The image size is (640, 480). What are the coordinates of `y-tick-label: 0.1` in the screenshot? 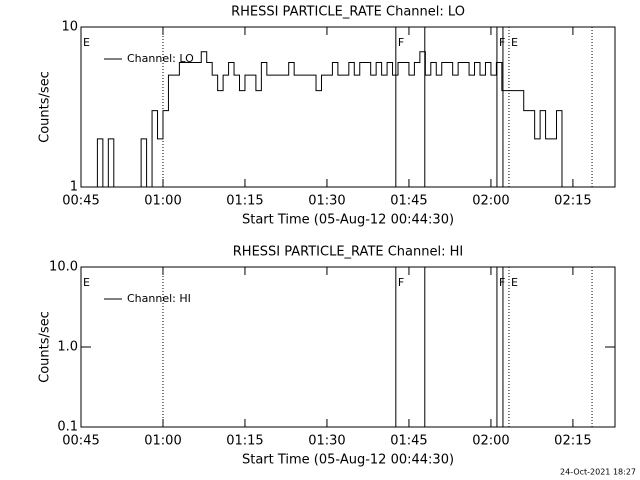 It's located at (67, 427).